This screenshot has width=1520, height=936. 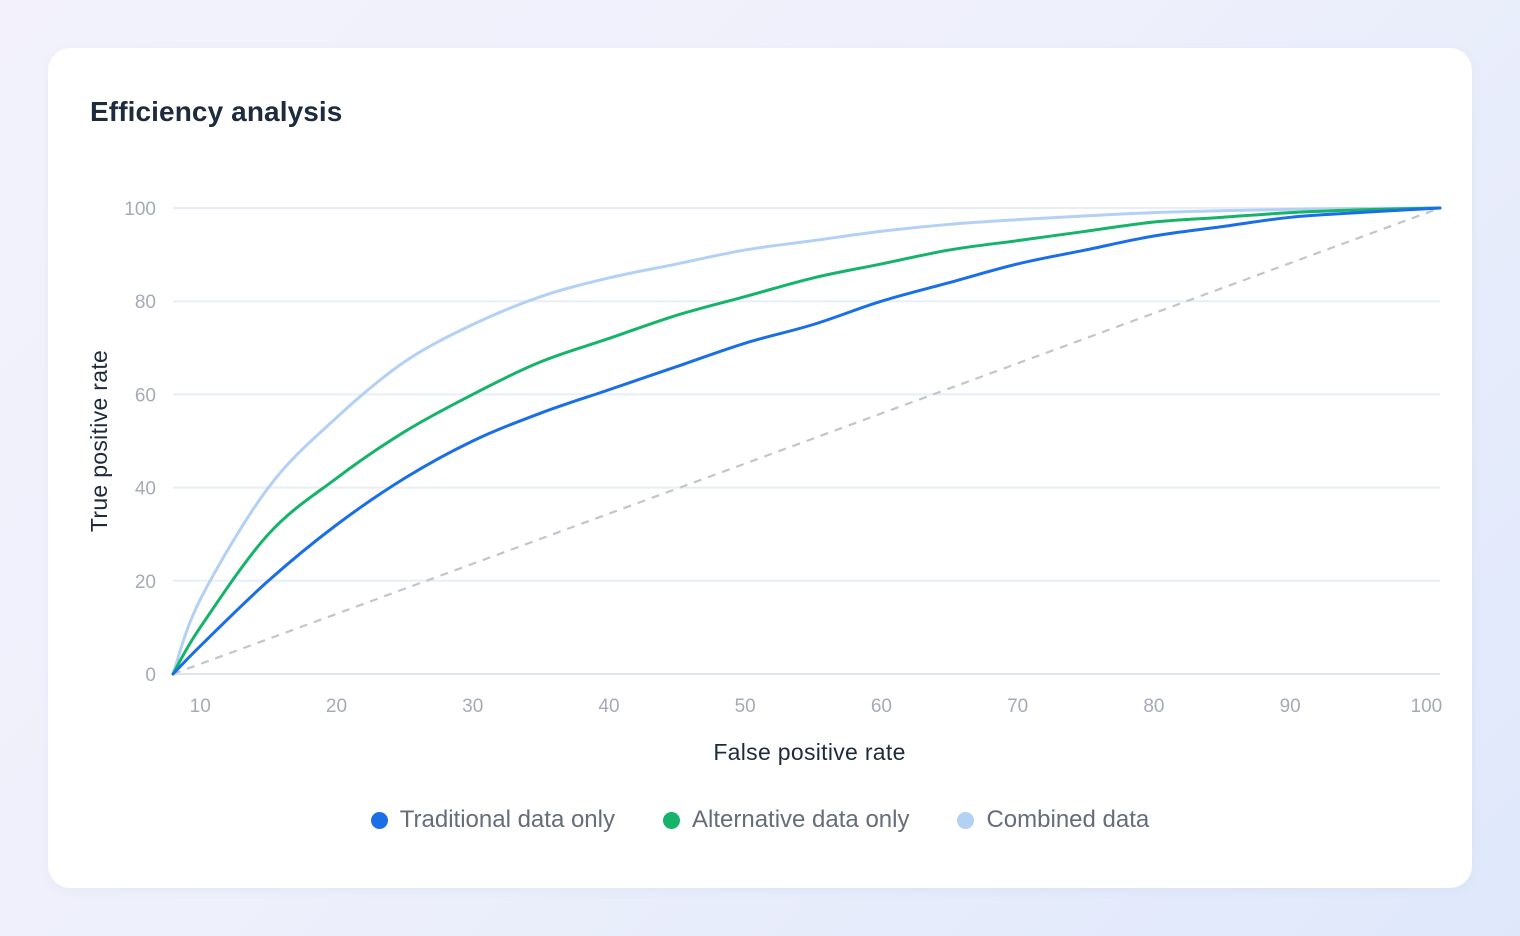 I want to click on y-axis-ticks: 0 20 40 60 80 100, so click(x=140, y=442).